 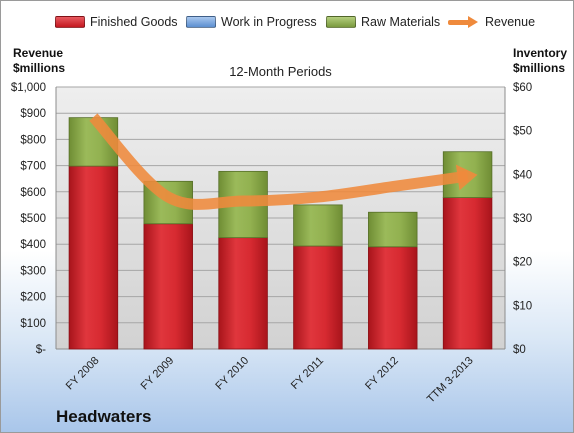 What do you see at coordinates (522, 263) in the screenshot?
I see `right-tick-label: $20` at bounding box center [522, 263].